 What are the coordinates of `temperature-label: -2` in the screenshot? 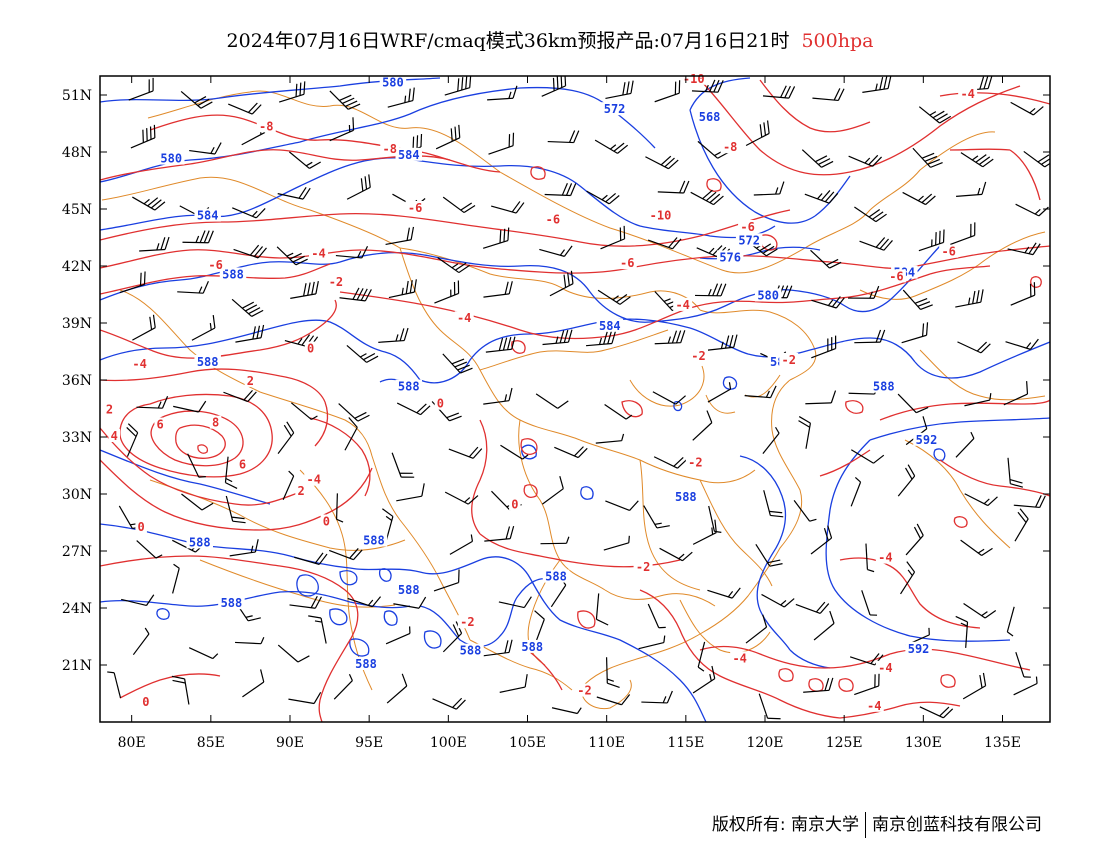 It's located at (695, 463).